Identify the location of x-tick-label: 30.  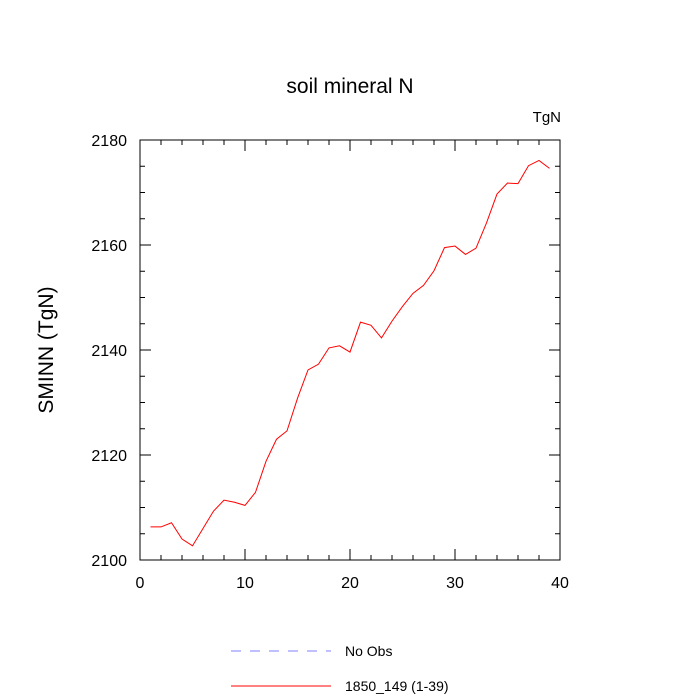
(455, 583).